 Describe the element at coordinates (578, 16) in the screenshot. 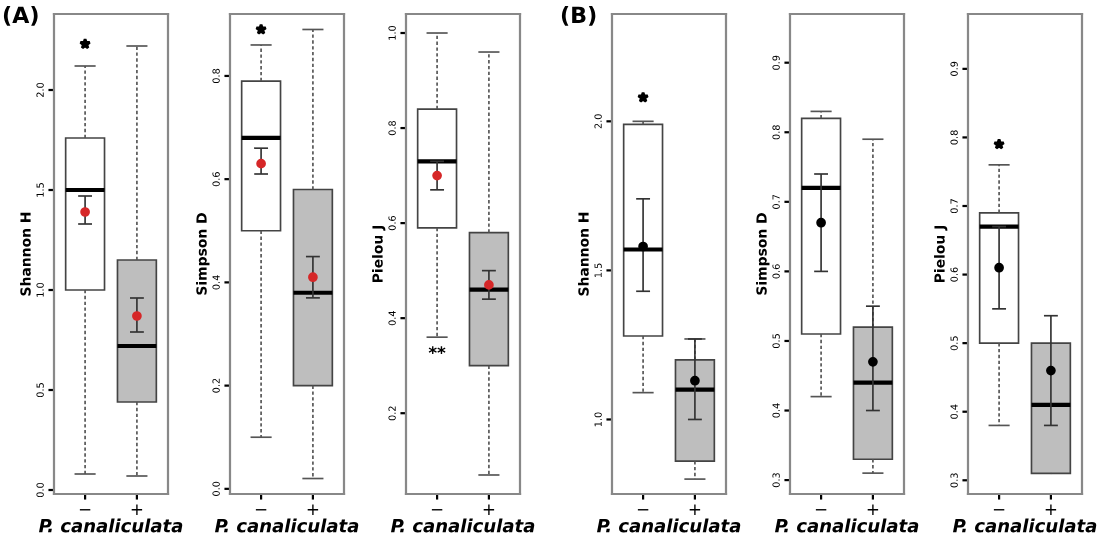

I see `text: (B)` at that location.